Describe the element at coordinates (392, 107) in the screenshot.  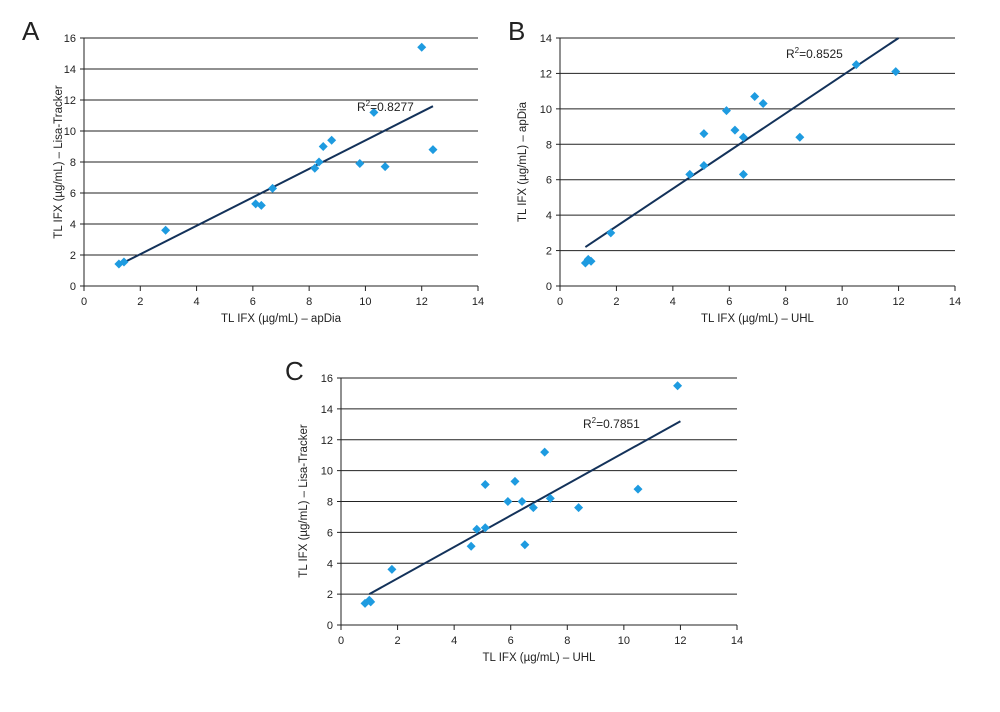
I see `r-squared-value: =0.8277` at that location.